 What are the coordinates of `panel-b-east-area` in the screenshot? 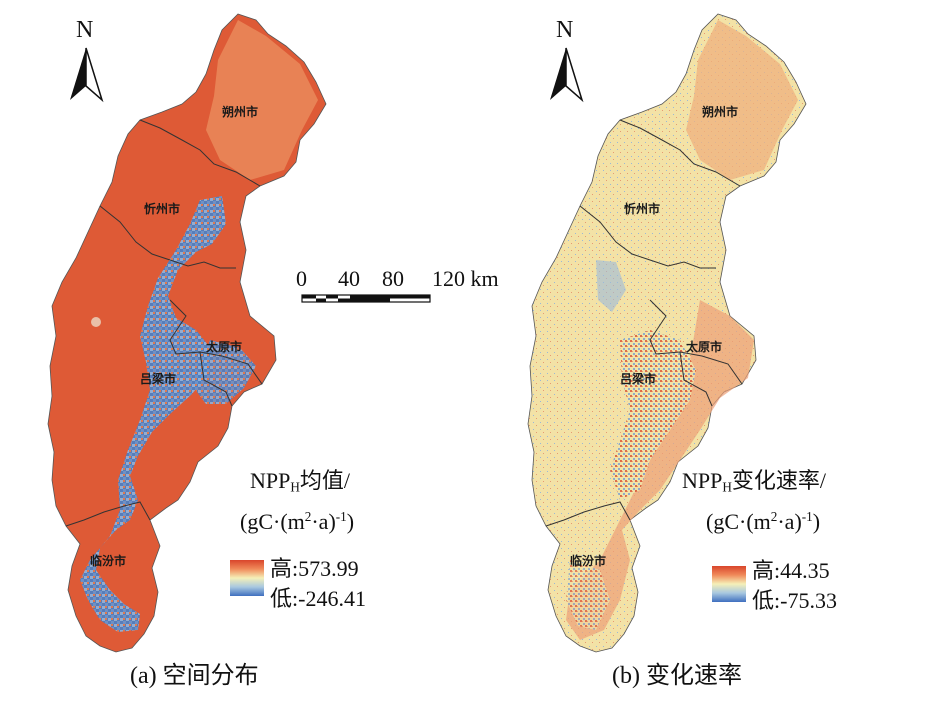 It's located at (660, 470).